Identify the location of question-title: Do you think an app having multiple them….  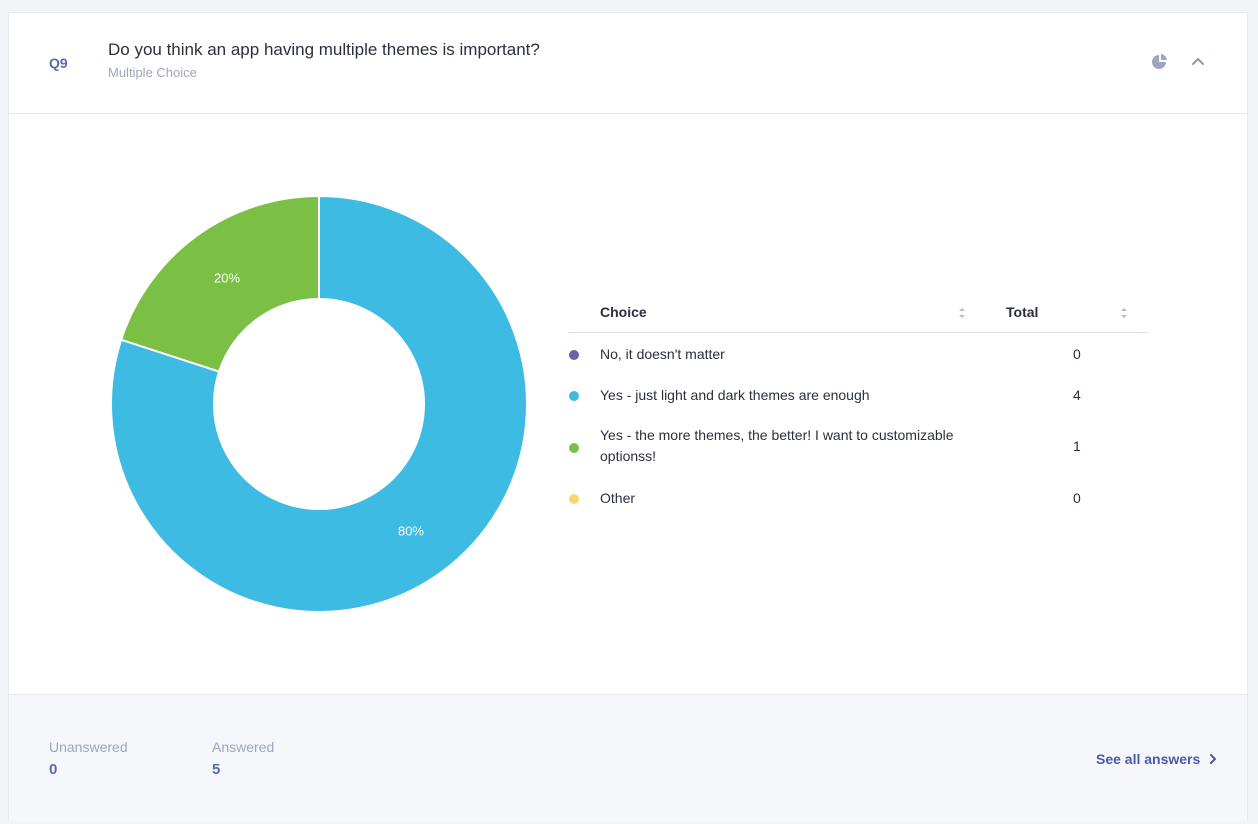
(324, 49).